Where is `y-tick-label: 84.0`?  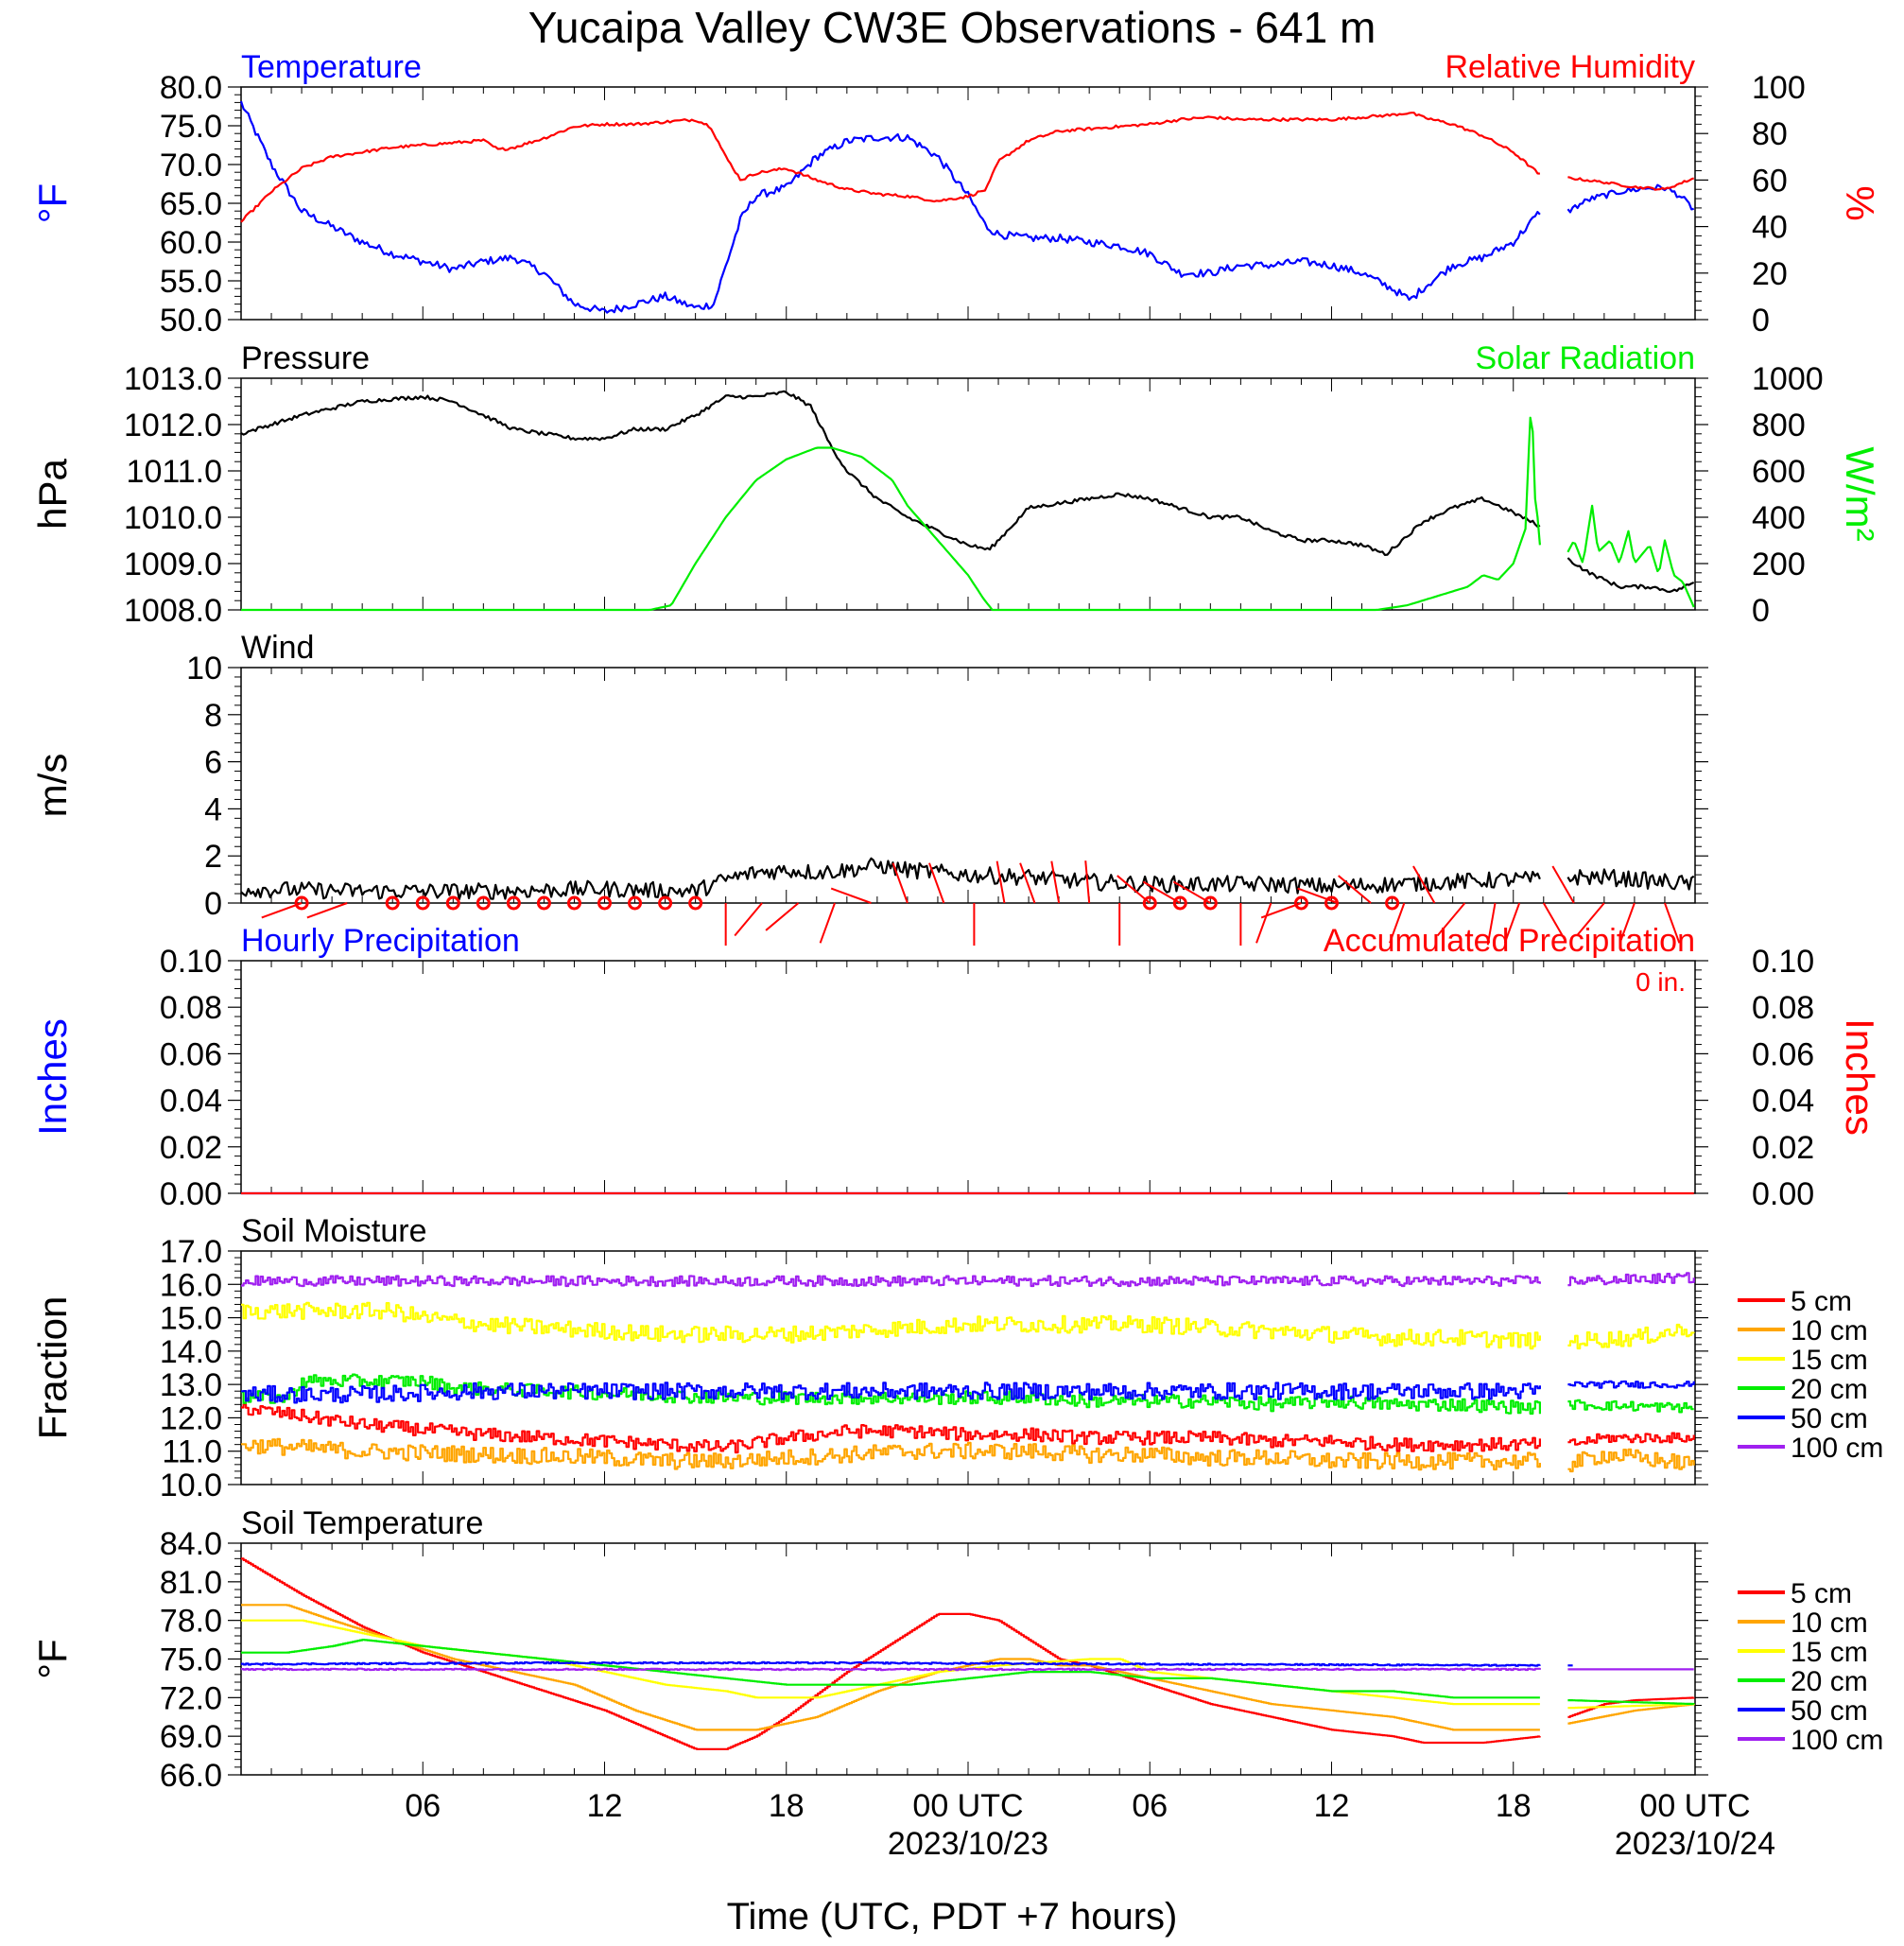 y-tick-label: 84.0 is located at coordinates (191, 1544).